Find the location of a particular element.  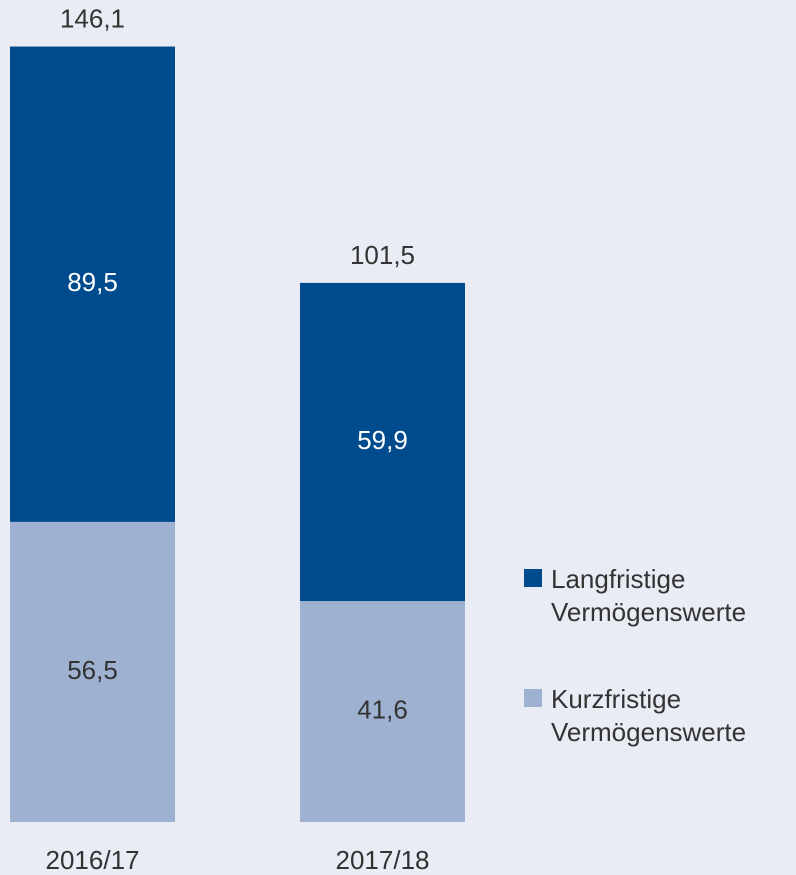

value-label: 41,6 is located at coordinates (382, 709).